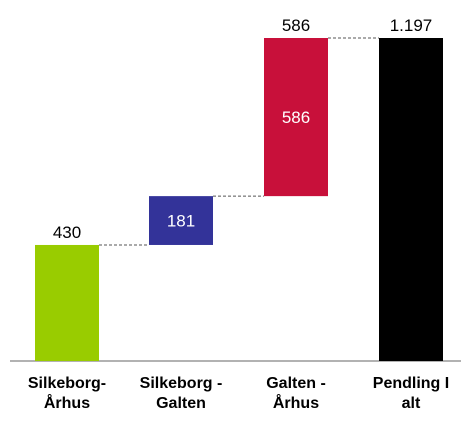  What do you see at coordinates (411, 403) in the screenshot?
I see `category-label-4-line-2: alt` at bounding box center [411, 403].